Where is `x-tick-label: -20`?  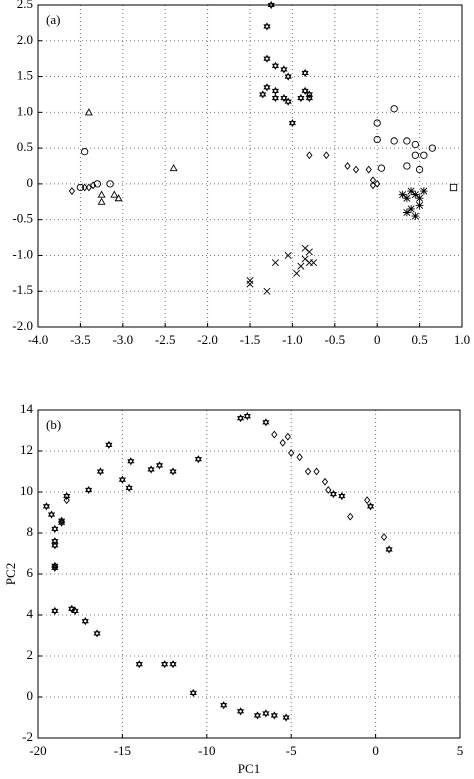 x-tick-label: -20 is located at coordinates (37, 750).